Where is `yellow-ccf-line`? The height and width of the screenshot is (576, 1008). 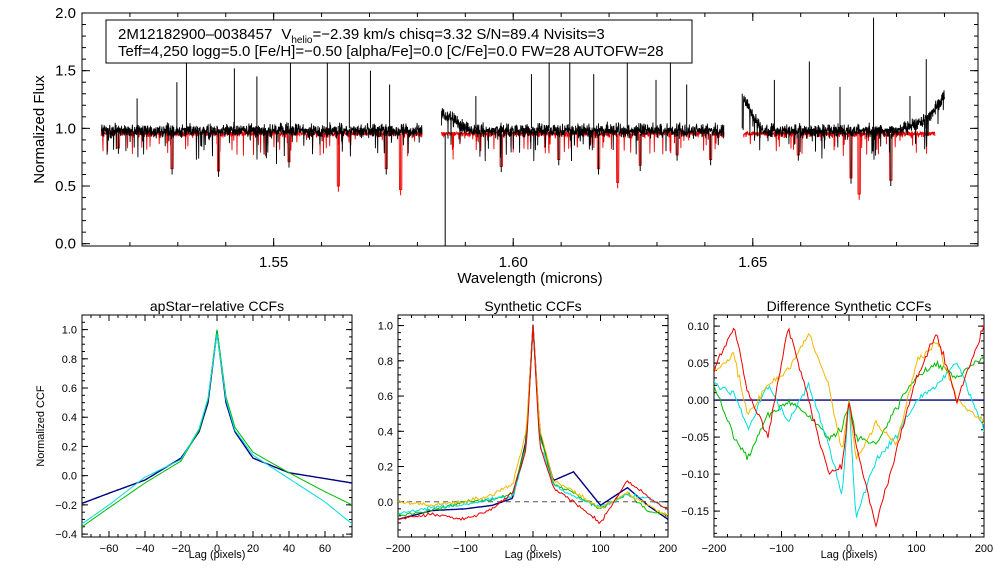
yellow-ccf-line is located at coordinates (849, 396).